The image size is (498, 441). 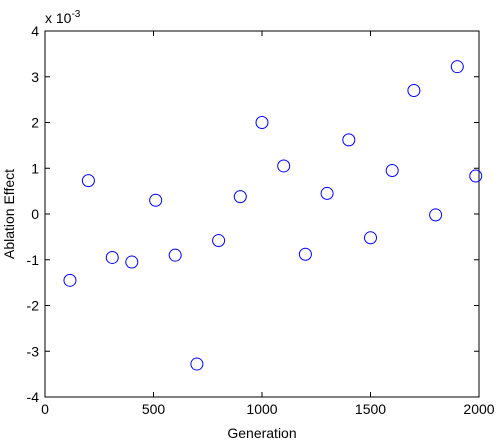 I want to click on y-axis-label: Ablation Effect, so click(x=9, y=214).